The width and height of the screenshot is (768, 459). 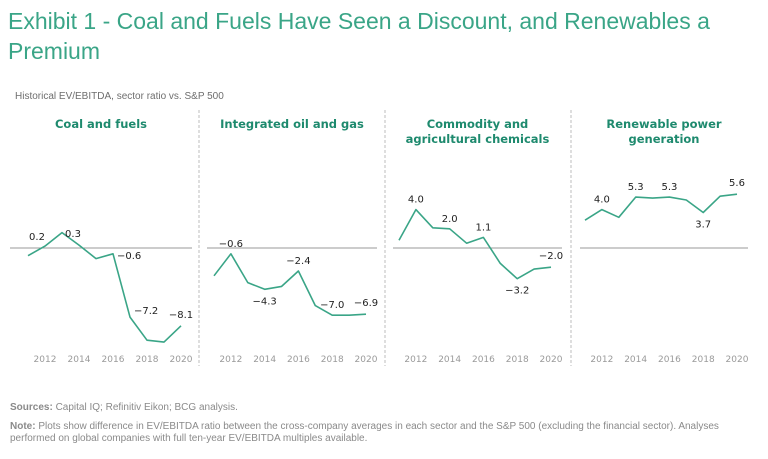 What do you see at coordinates (478, 124) in the screenshot?
I see `panel-title: Commodity and` at bounding box center [478, 124].